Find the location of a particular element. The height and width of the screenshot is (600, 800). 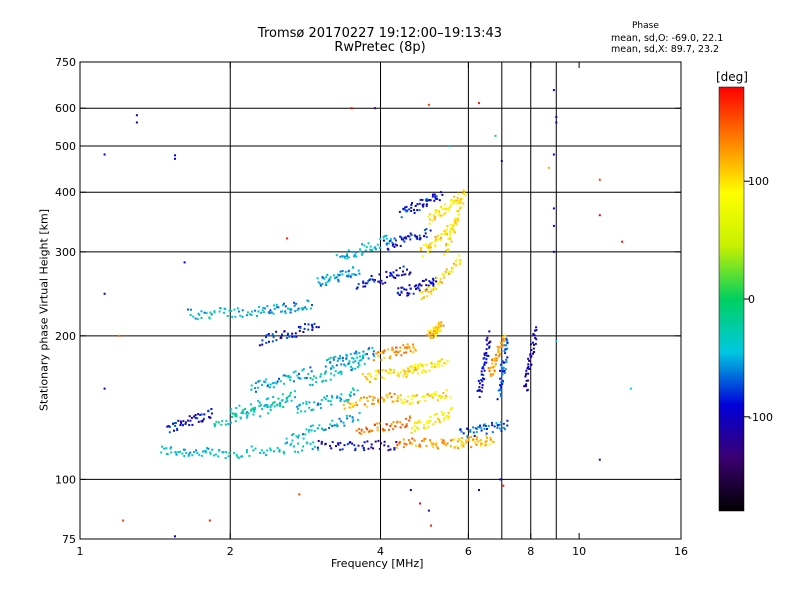

colorbar-tick-label: 0 is located at coordinates (751, 299).